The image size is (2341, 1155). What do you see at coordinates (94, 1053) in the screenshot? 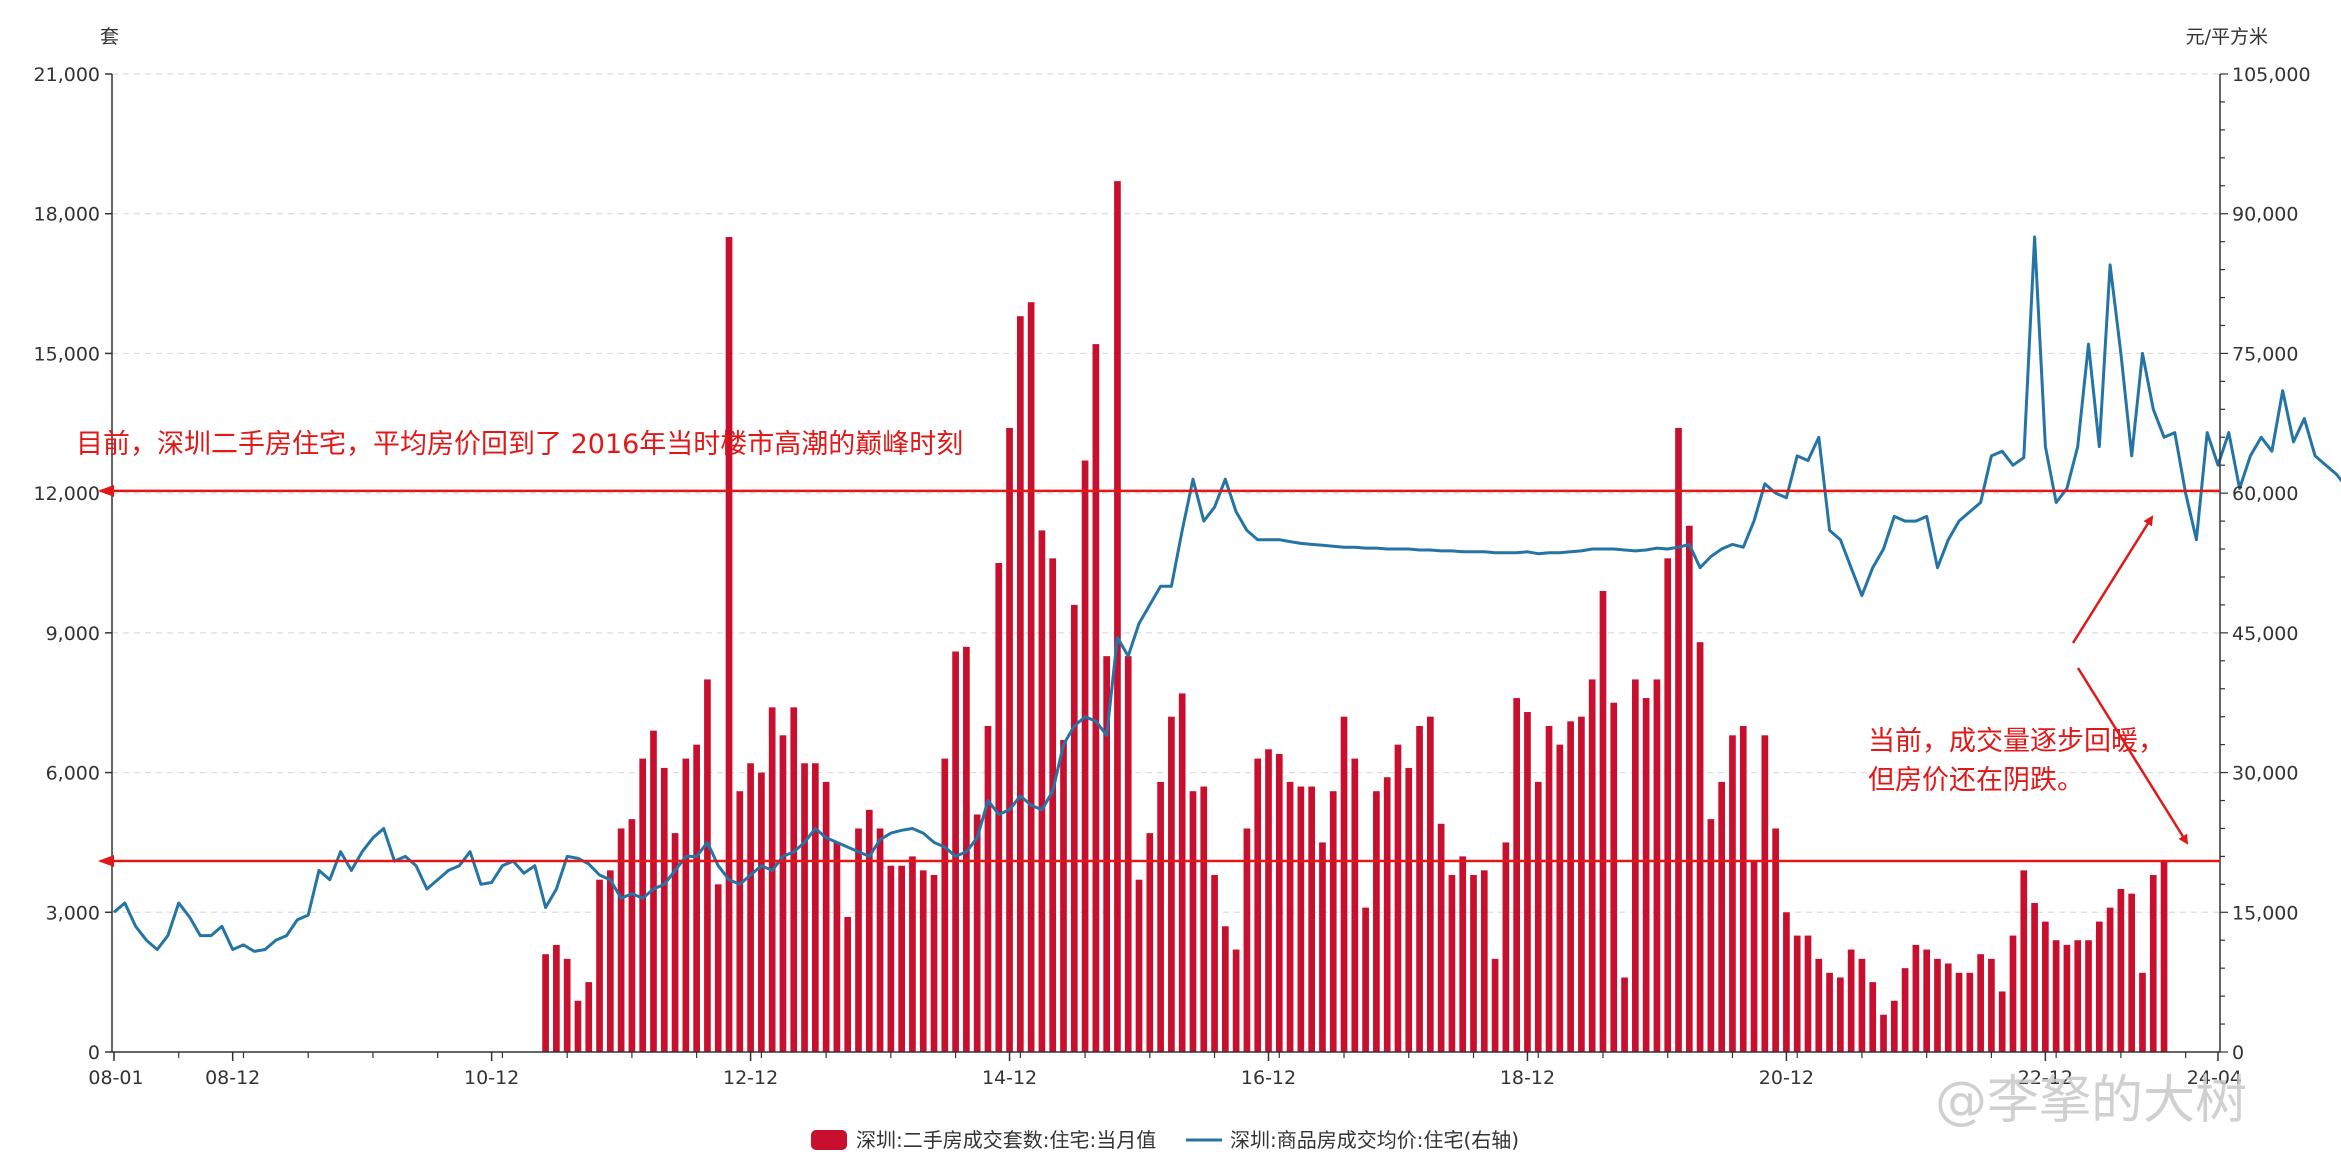
I see `y-left-tick-label: 0` at bounding box center [94, 1053].